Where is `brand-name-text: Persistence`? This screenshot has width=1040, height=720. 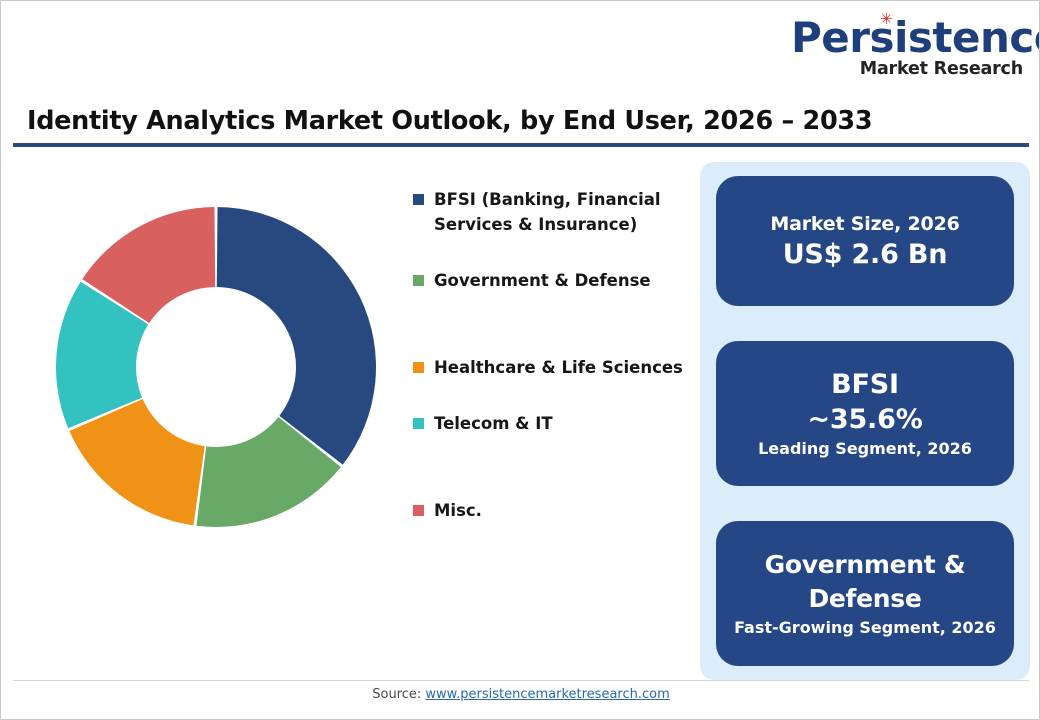
brand-name-text: Persistence is located at coordinates (915, 37).